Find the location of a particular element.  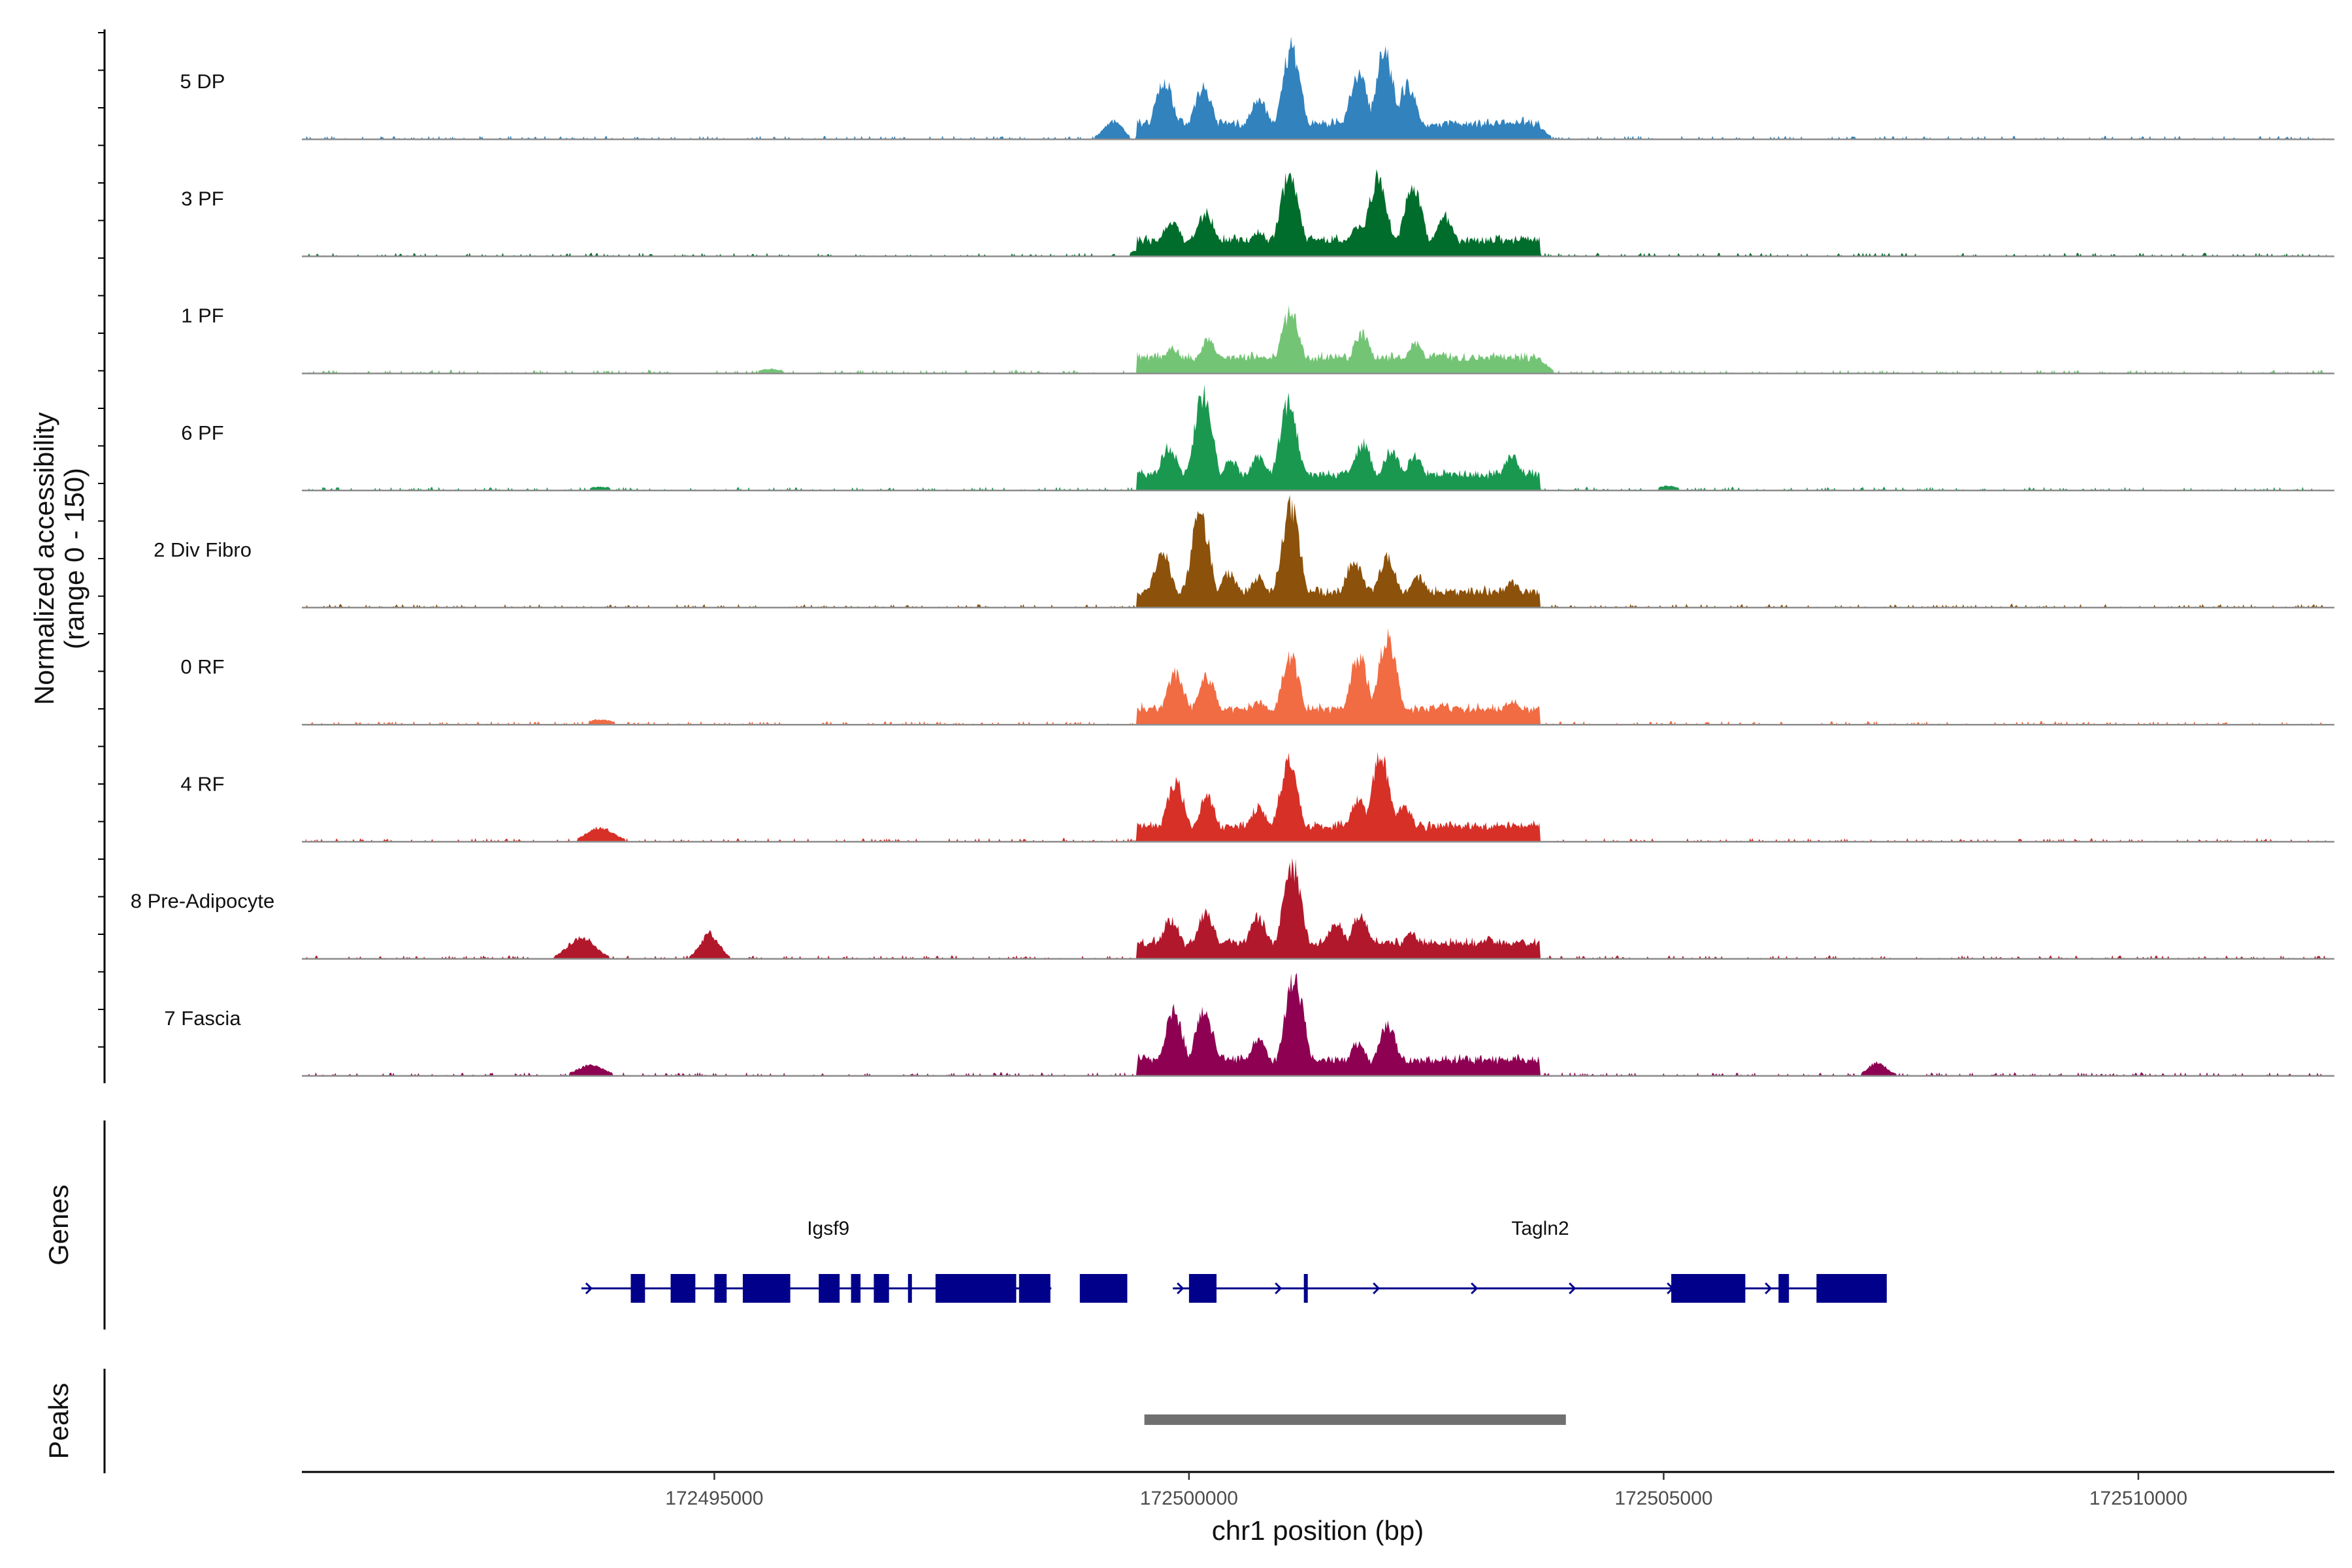

x-tick-label: 172500000 is located at coordinates (1189, 1498).